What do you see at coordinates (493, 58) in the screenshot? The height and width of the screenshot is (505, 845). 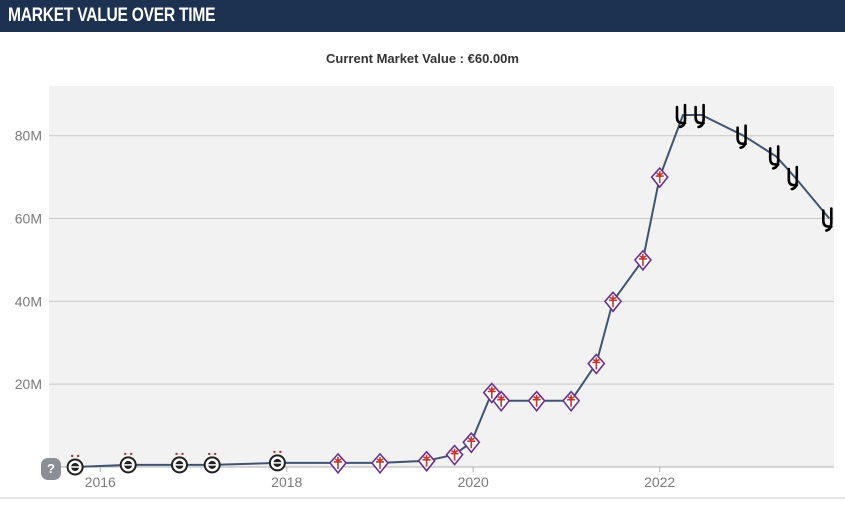 I see `current-market-value-amount: €60.00m` at bounding box center [493, 58].